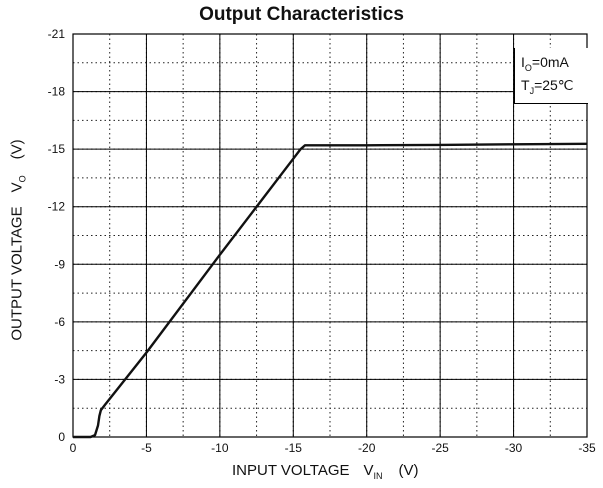 The height and width of the screenshot is (488, 603). I want to click on y-tick-label: 0, so click(61, 437).